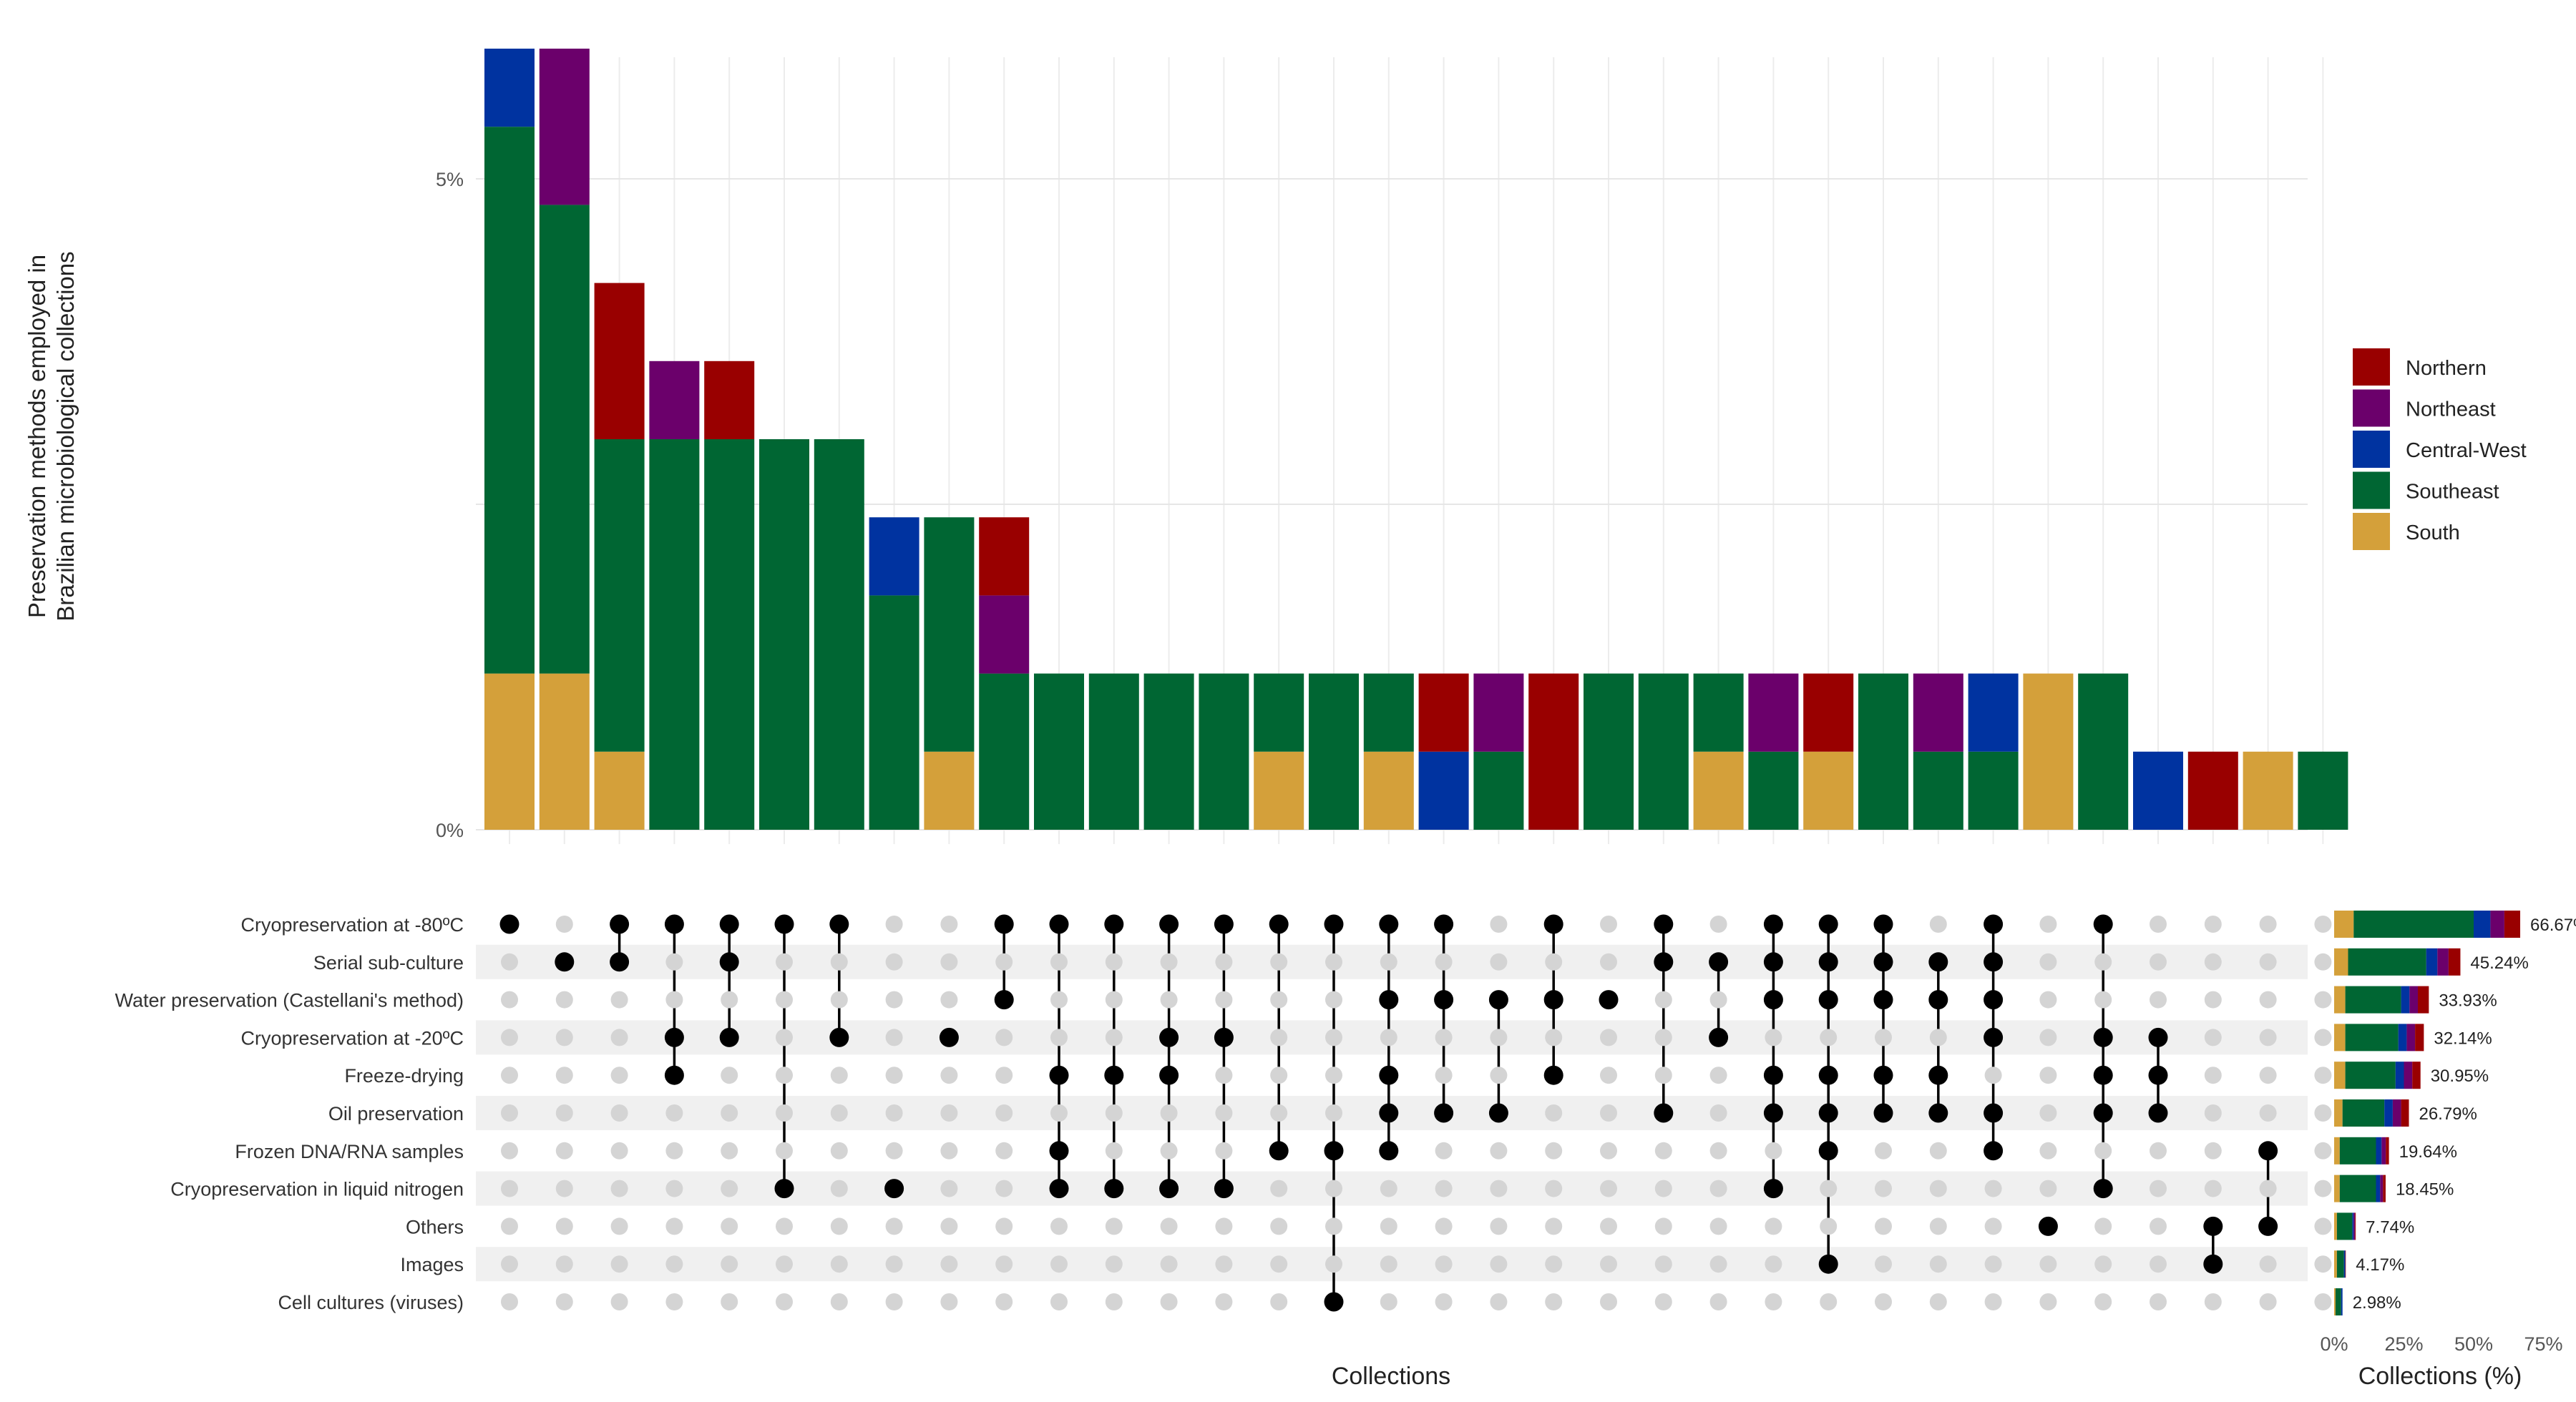  Describe the element at coordinates (2433, 532) in the screenshot. I see `legend-label-south: South` at that location.